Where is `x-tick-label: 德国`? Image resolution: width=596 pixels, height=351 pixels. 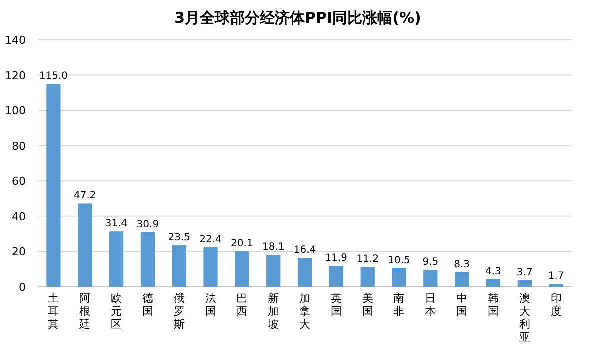
x-tick-label: 德国 is located at coordinates (148, 305).